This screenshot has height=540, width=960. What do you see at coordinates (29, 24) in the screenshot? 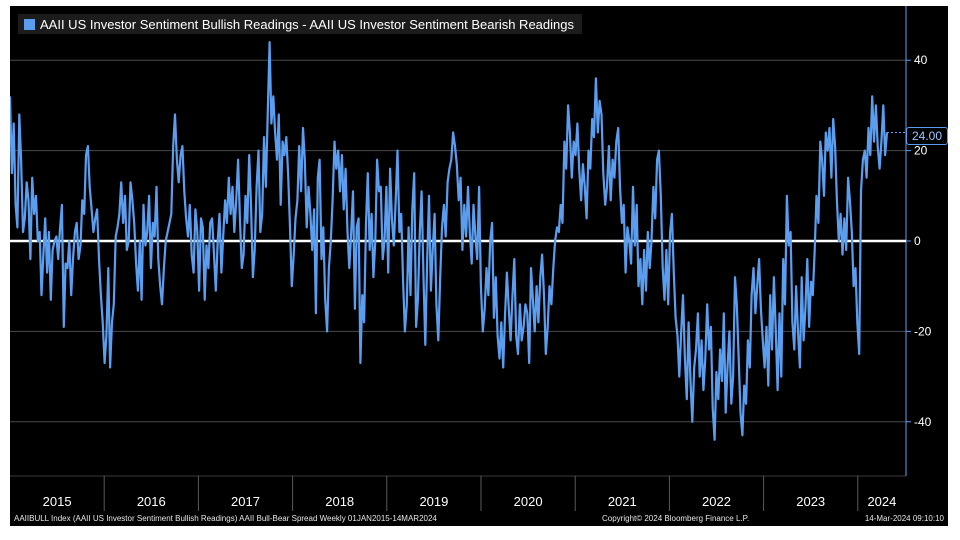
I see `legend-swatch-icon` at bounding box center [29, 24].